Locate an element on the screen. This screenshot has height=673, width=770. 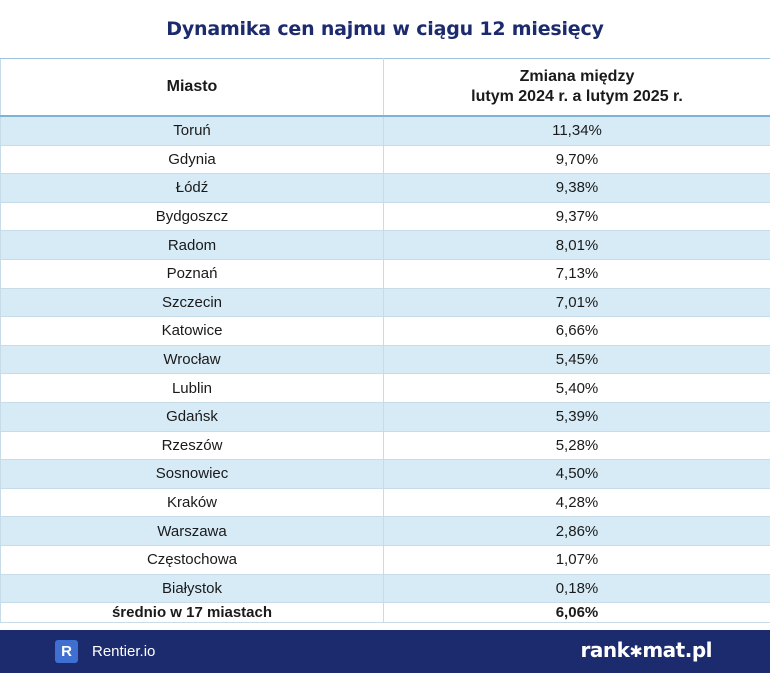
average-row: średnio w 17 miastach 6,06% is located at coordinates (385, 613).